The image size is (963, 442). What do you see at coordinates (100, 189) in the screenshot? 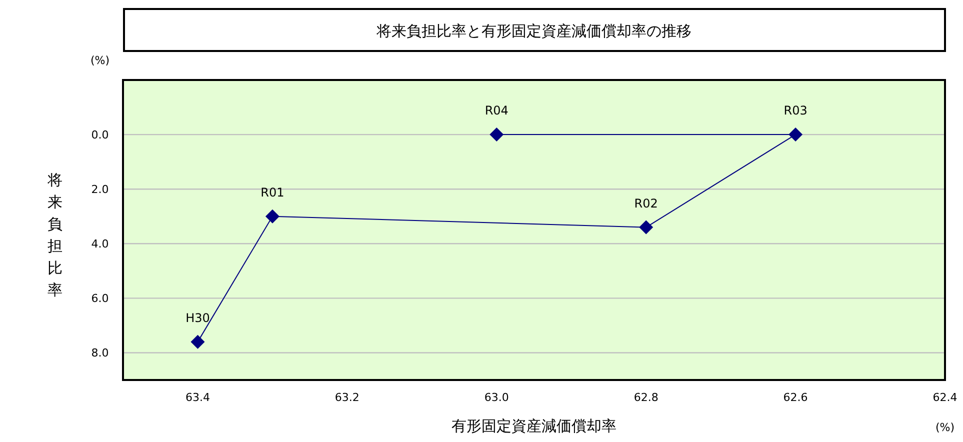
I see `y-tick-label: 2.0` at bounding box center [100, 189].